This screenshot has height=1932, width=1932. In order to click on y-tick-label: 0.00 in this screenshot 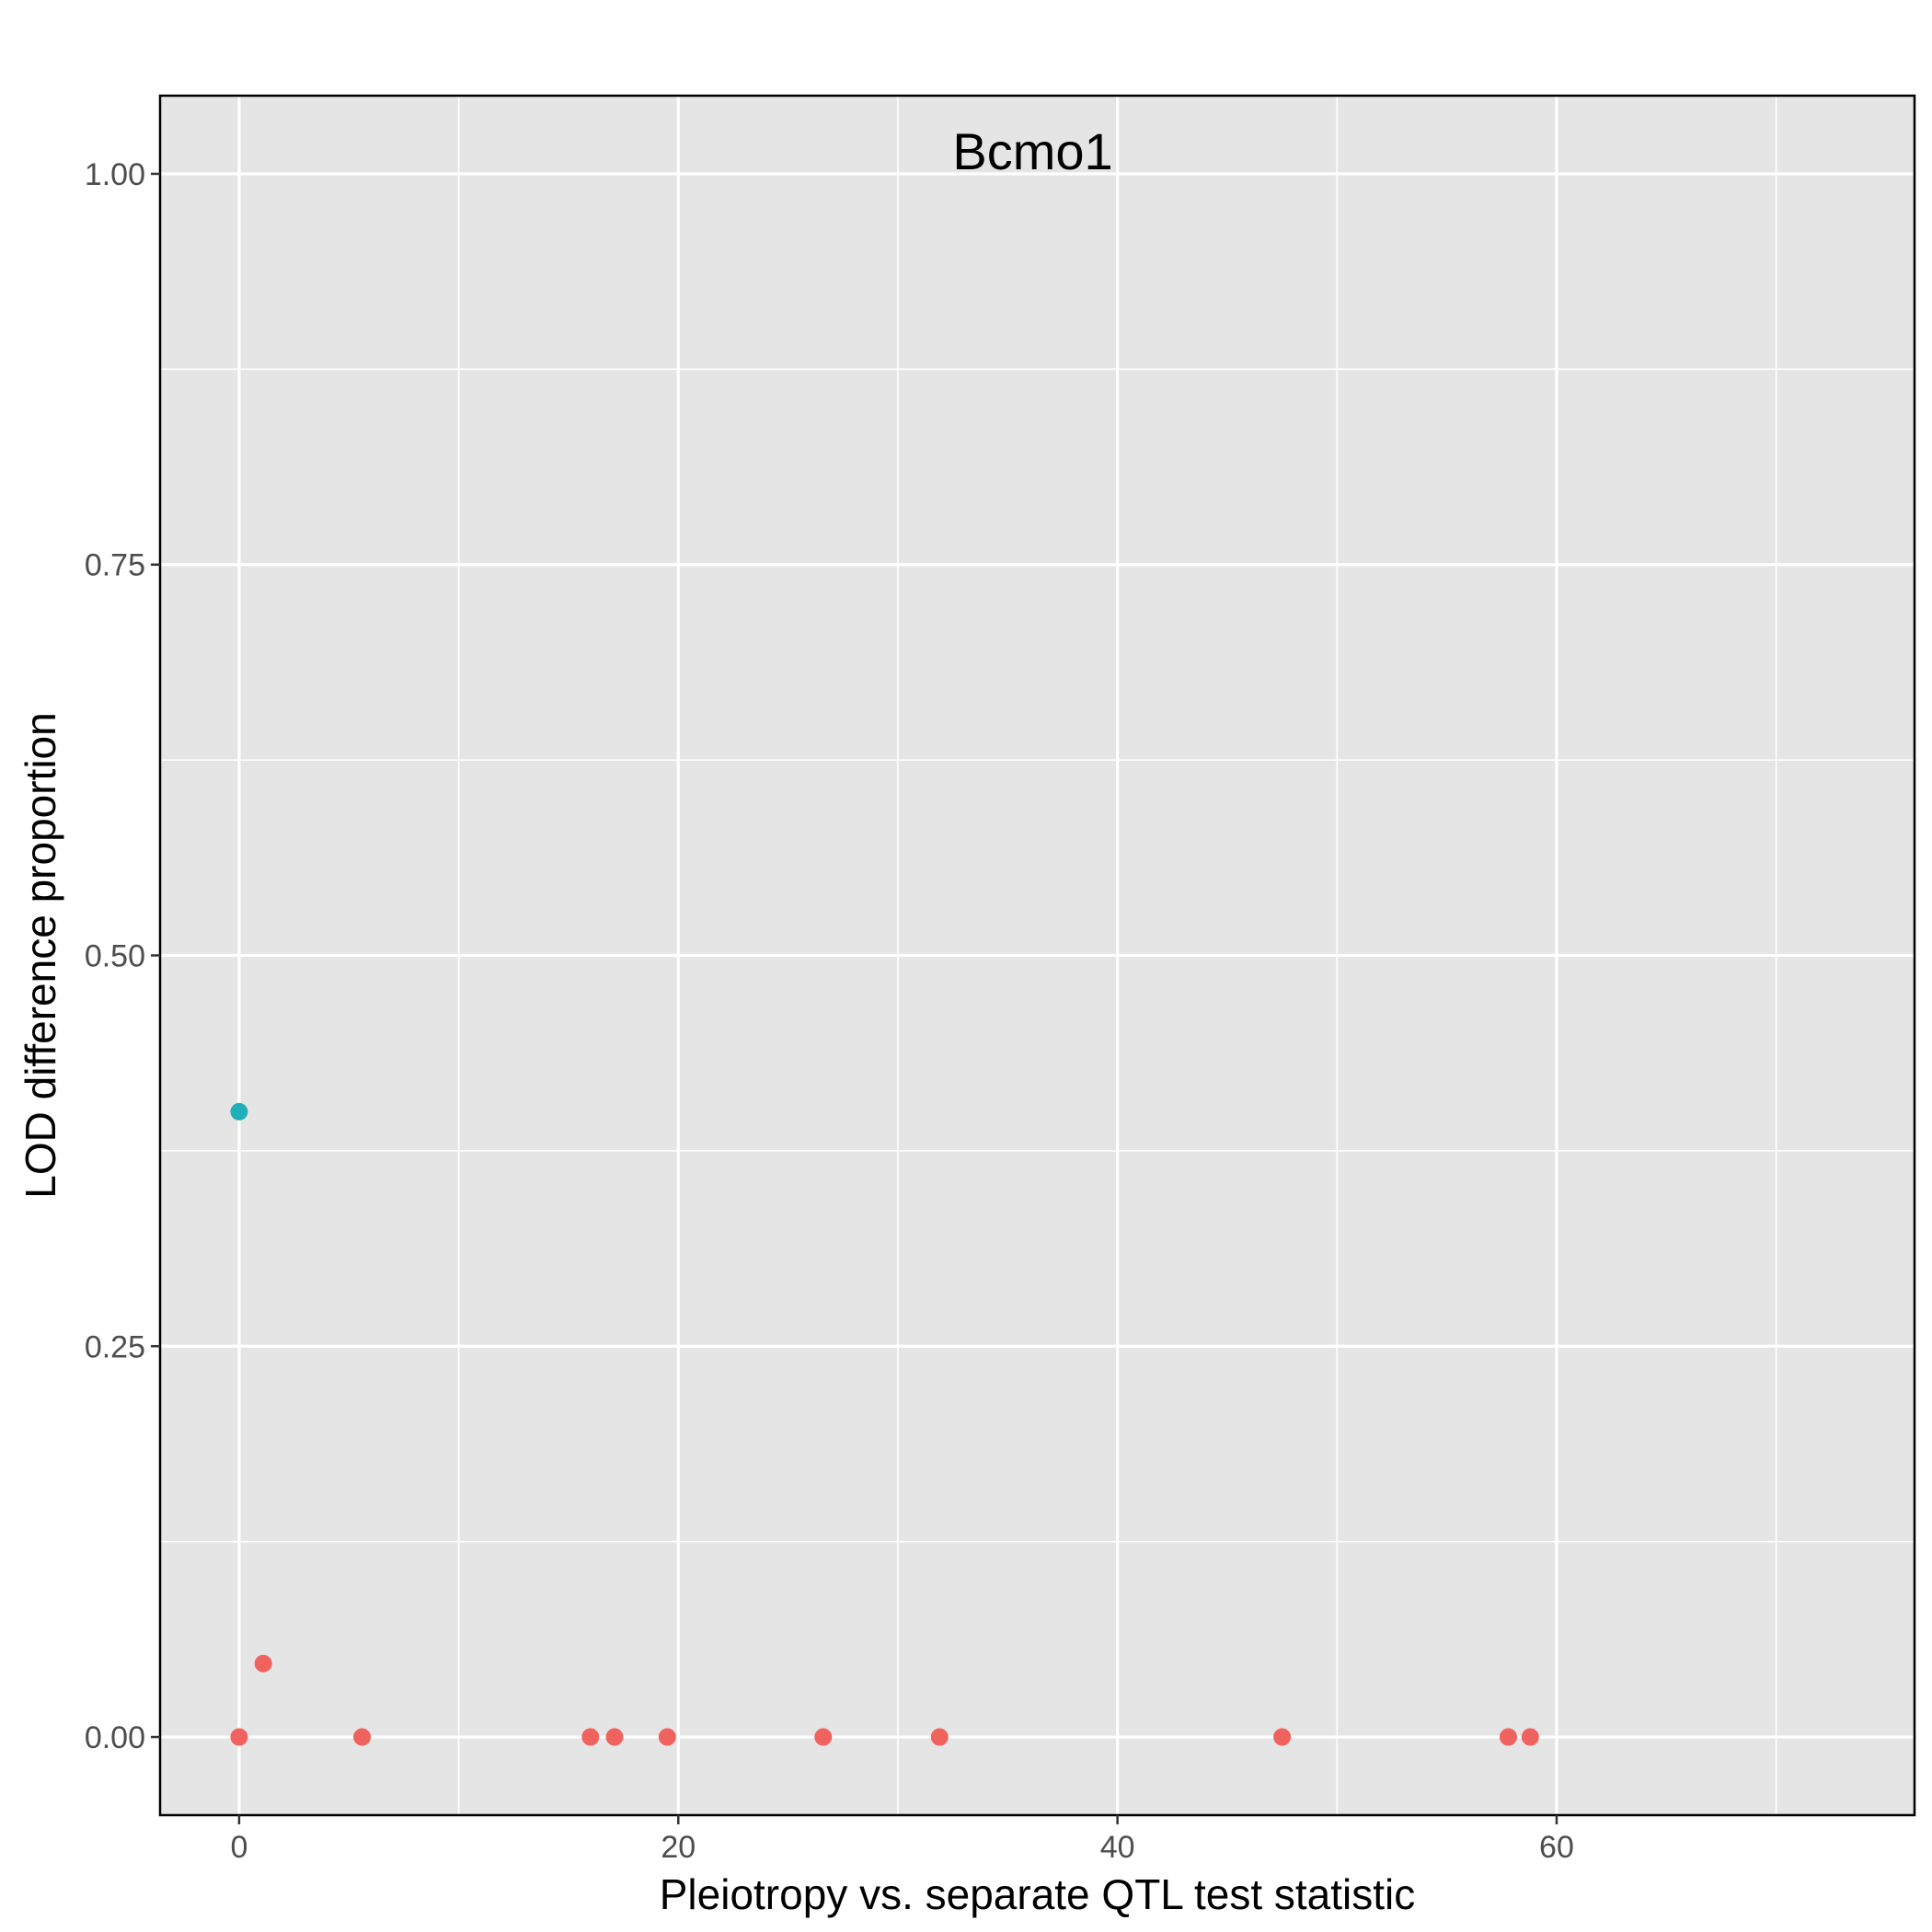, I will do `click(115, 1737)`.